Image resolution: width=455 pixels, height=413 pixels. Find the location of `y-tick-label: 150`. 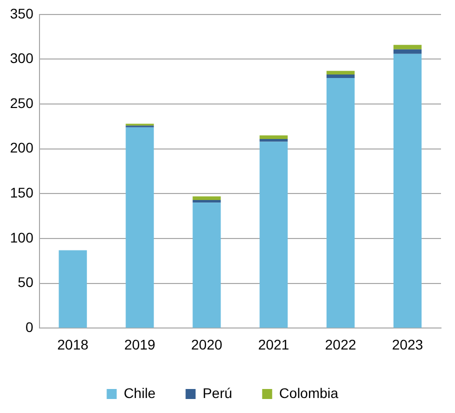

y-tick-label: 150 is located at coordinates (22, 192).